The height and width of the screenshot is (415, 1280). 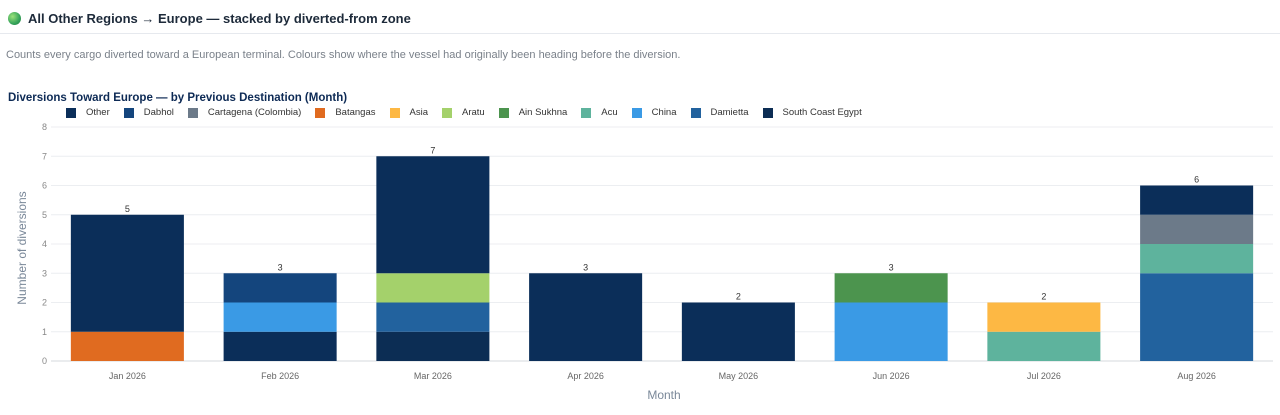 What do you see at coordinates (158, 112) in the screenshot?
I see `legend-label: Dabhol` at bounding box center [158, 112].